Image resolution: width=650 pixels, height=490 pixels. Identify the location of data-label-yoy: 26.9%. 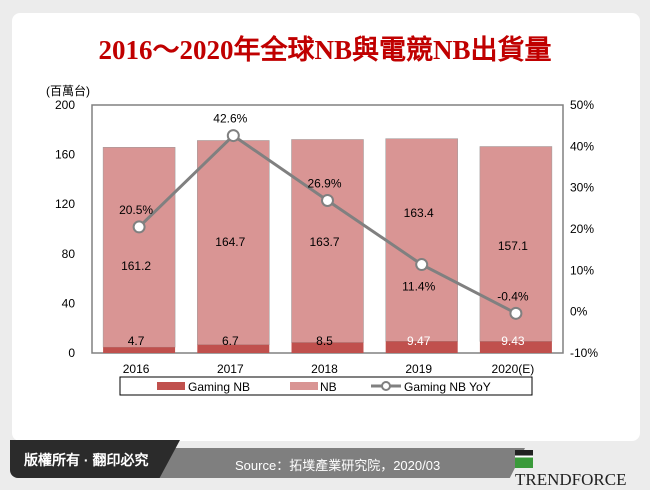
(324, 183).